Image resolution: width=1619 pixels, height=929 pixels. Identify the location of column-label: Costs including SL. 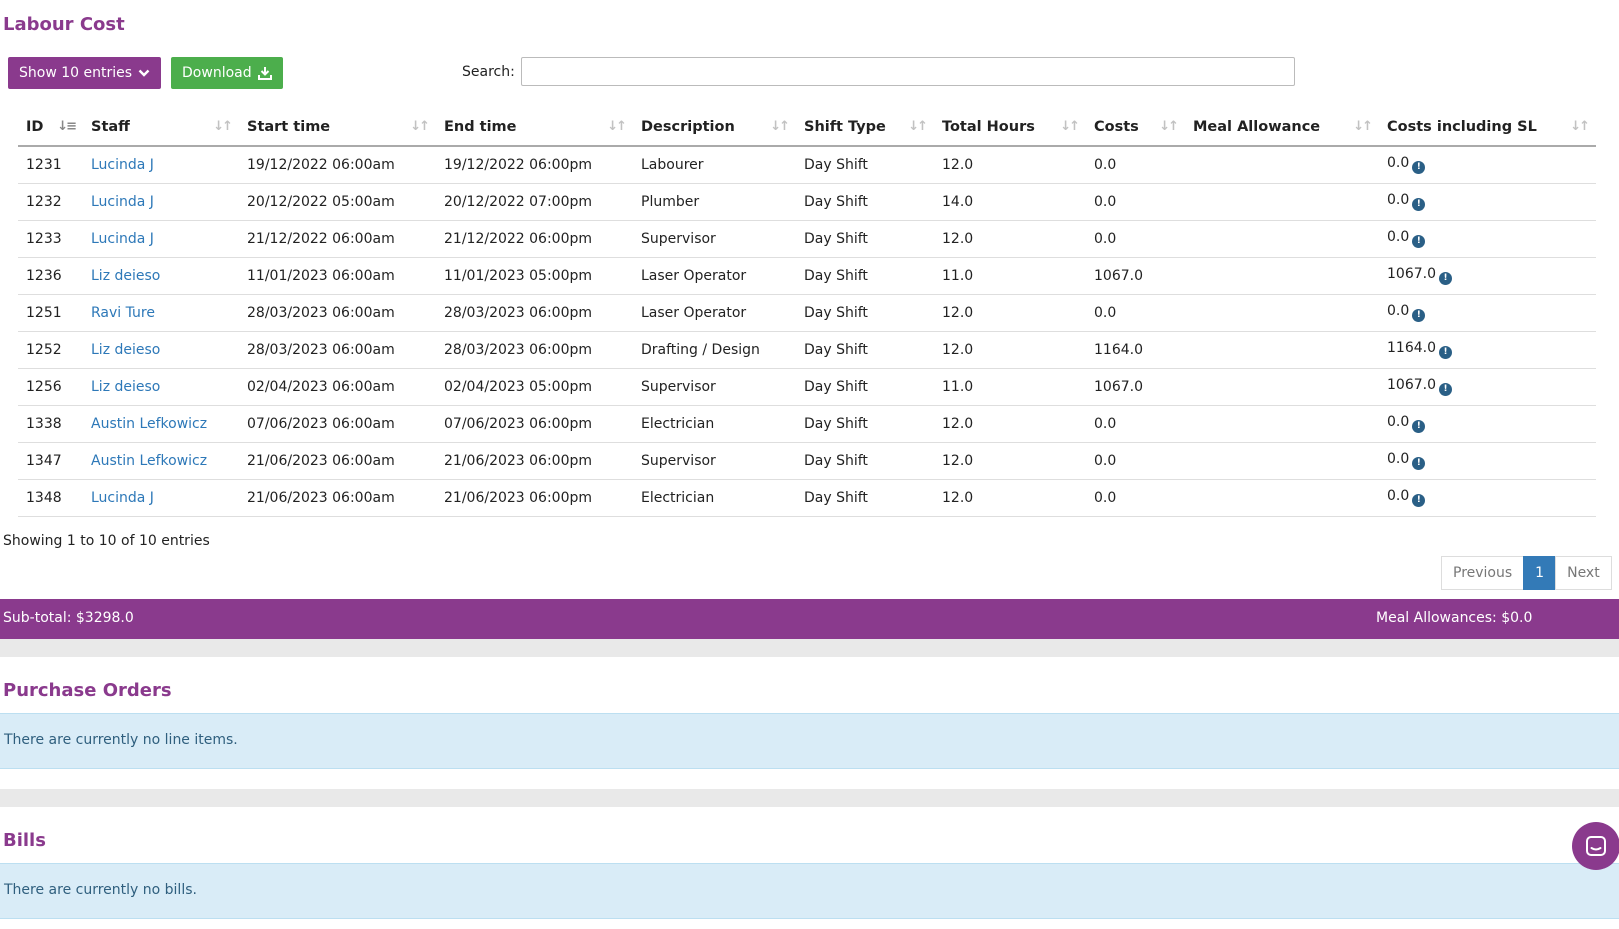
(1462, 126).